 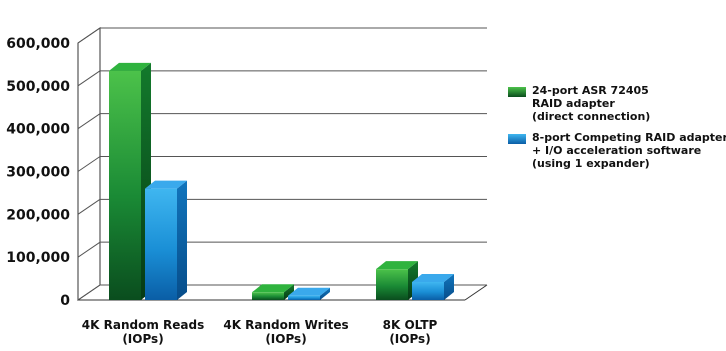 I want to click on y-tick-label: 500,000, so click(x=38, y=87).